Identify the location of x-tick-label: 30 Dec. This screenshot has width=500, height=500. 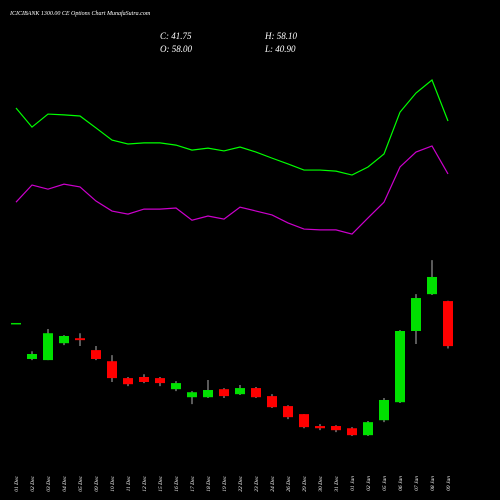
(321, 483).